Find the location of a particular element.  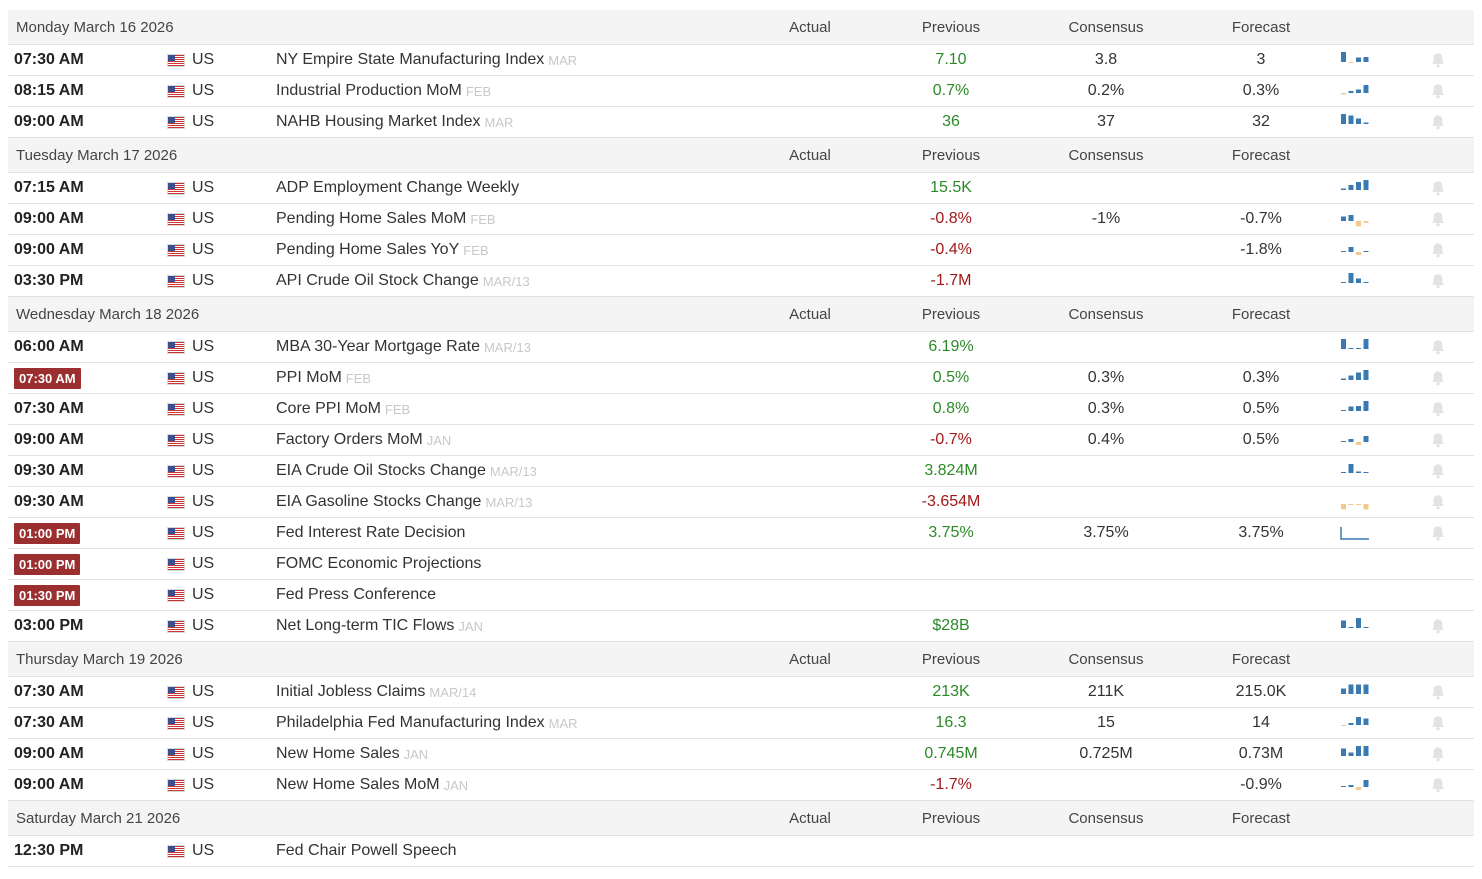

event-row: 07:30 AM US PPI MoM FEB 0.5% 0.3% 0.3% is located at coordinates (741, 378).